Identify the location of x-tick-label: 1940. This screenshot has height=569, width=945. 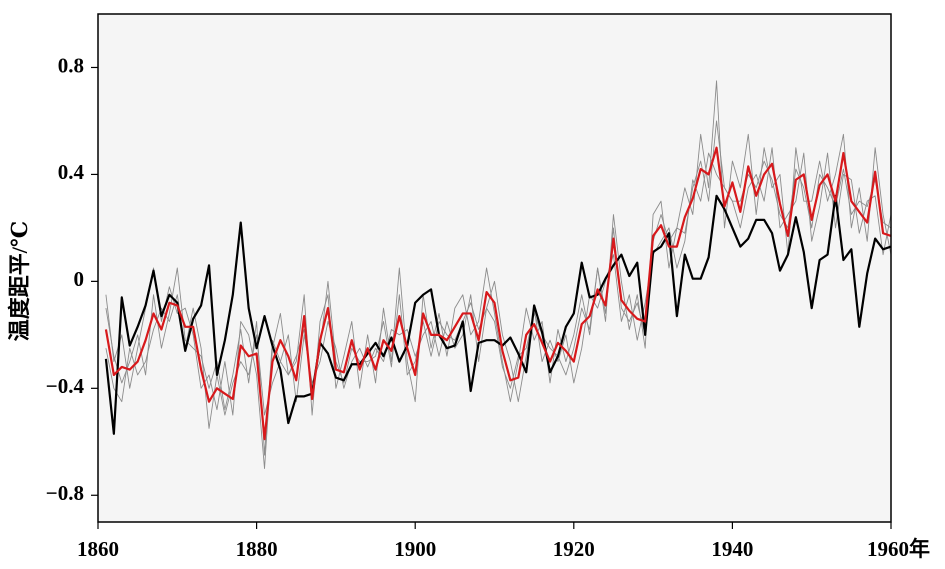
(732, 549).